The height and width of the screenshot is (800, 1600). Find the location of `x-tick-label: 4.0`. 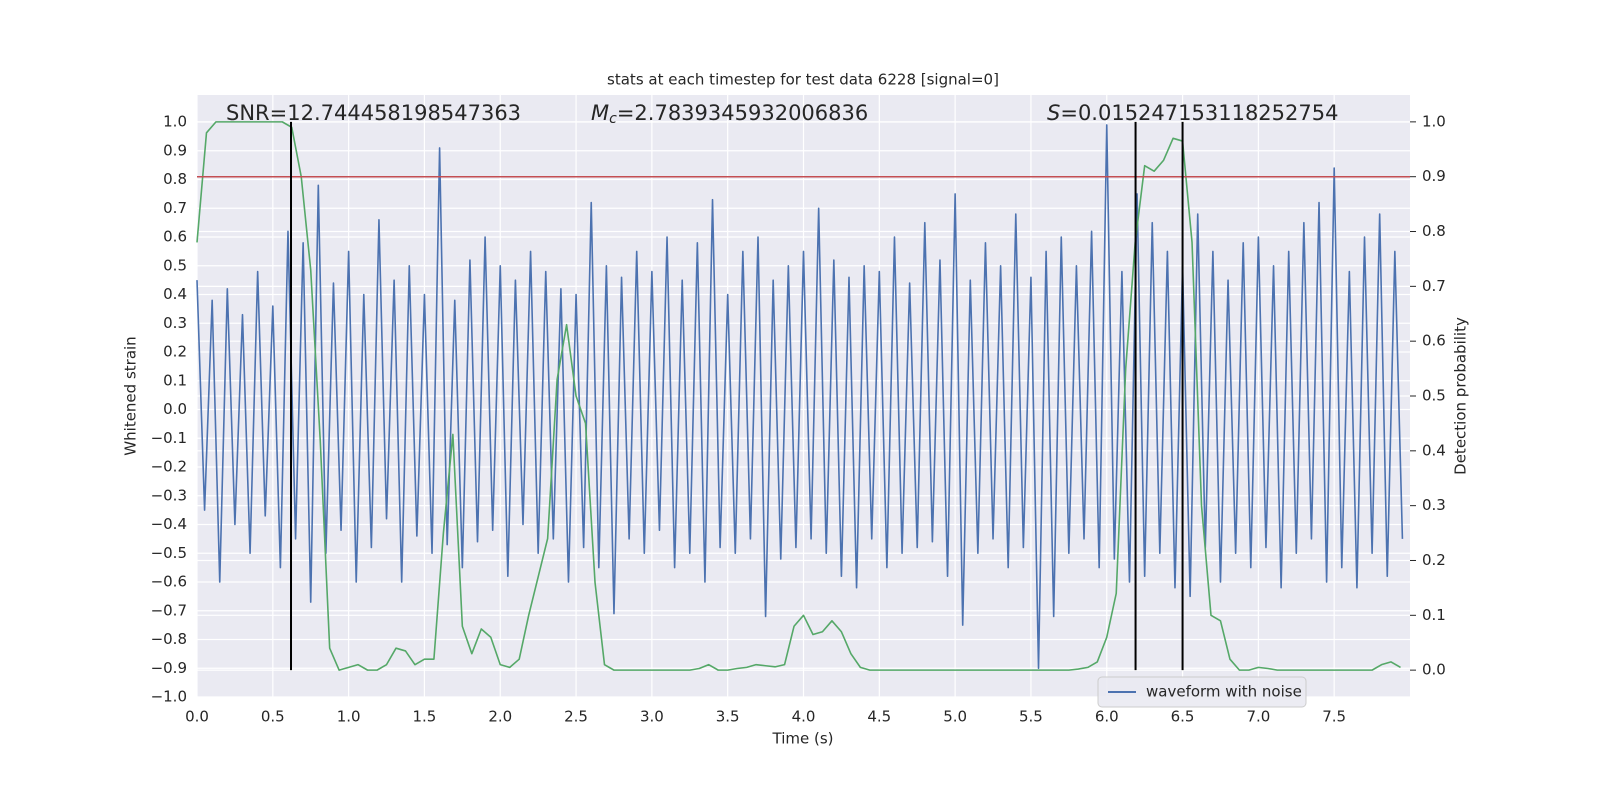

x-tick-label: 4.0 is located at coordinates (804, 717).